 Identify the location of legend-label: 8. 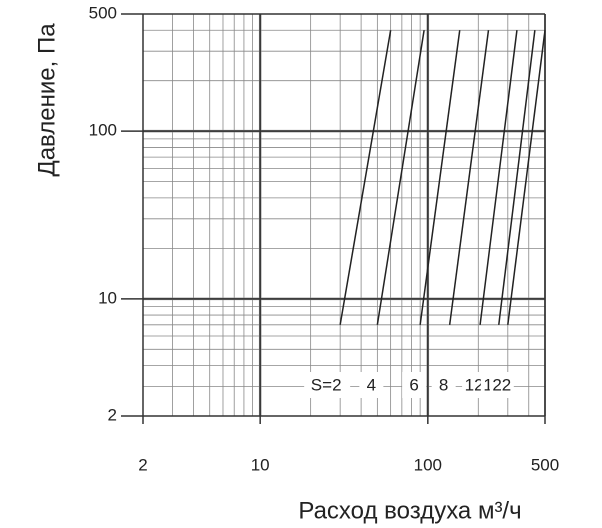
(443, 384).